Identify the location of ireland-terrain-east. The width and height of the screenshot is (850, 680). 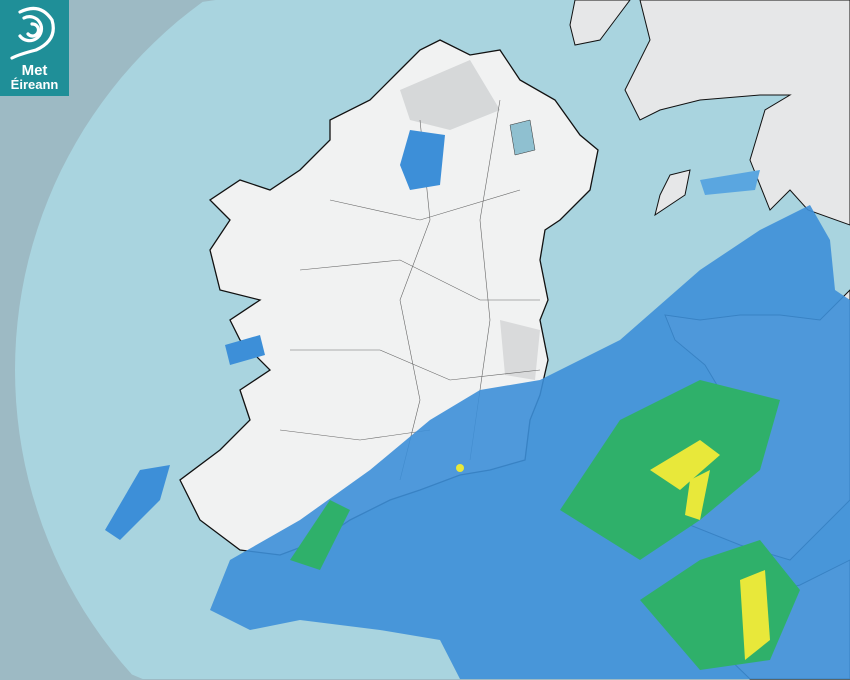
(520, 350).